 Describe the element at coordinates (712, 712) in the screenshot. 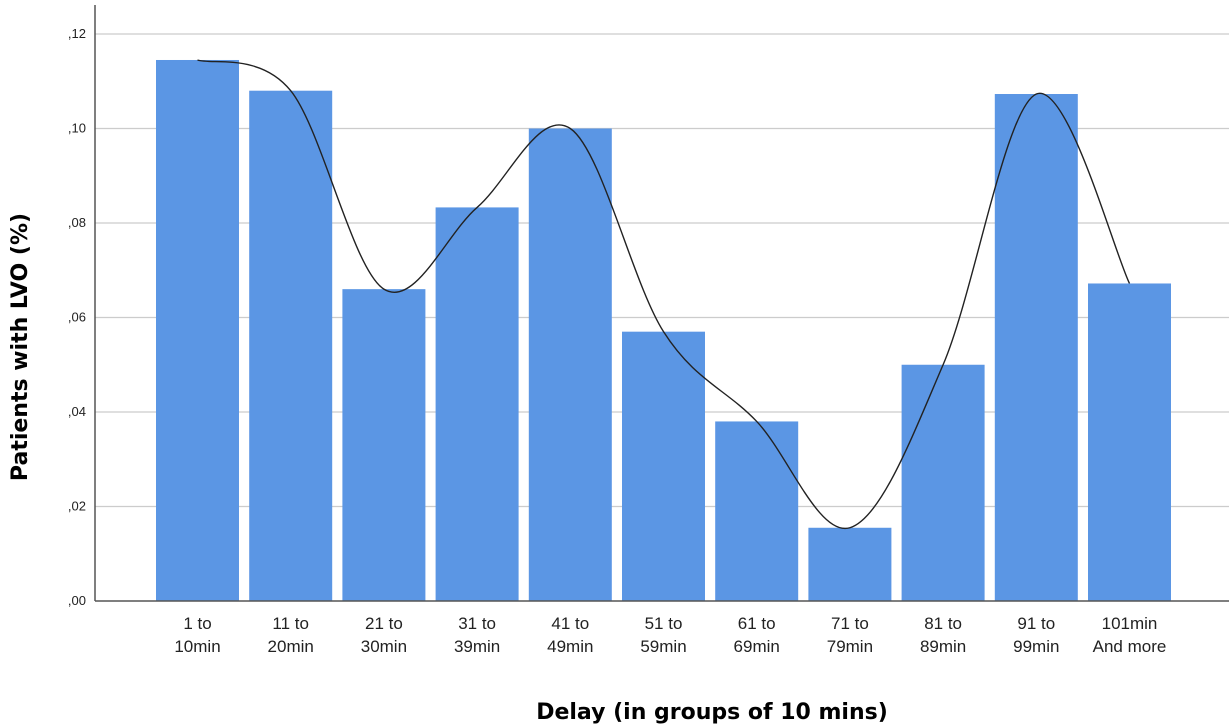

I see `x-axis-label: Delay (in groups of 10 mins)` at that location.